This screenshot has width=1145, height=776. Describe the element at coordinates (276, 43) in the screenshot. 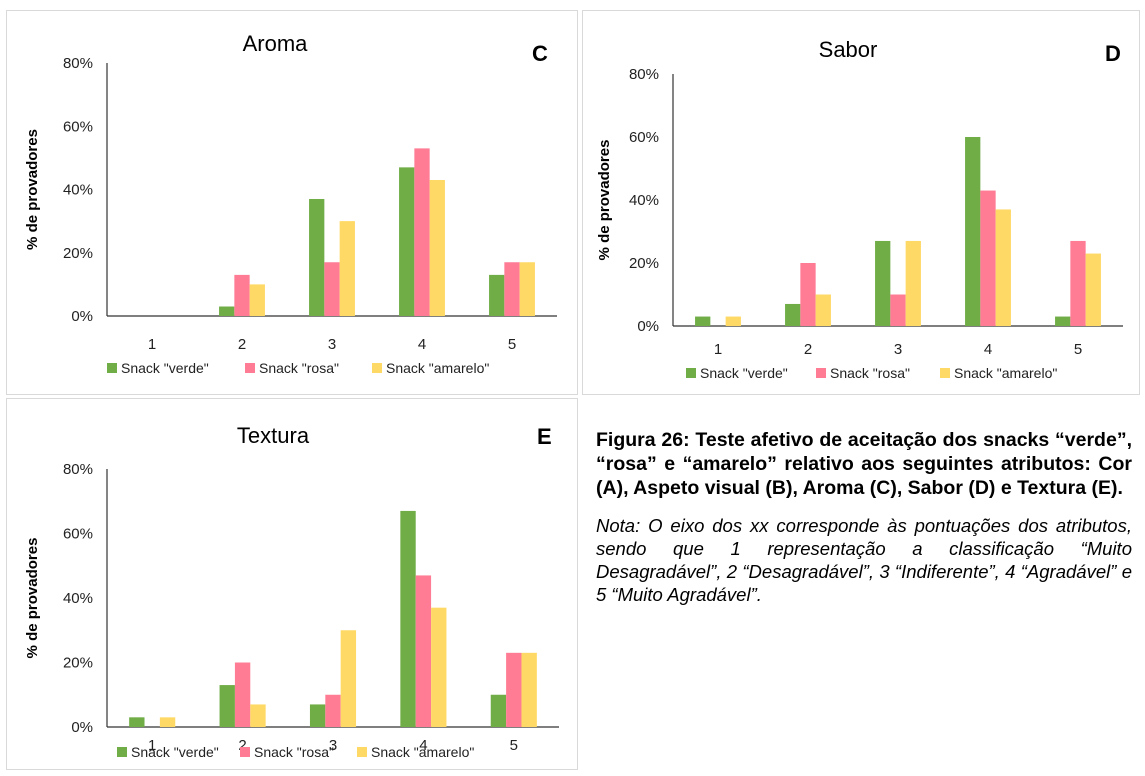

I see `chart-title: Aroma` at that location.